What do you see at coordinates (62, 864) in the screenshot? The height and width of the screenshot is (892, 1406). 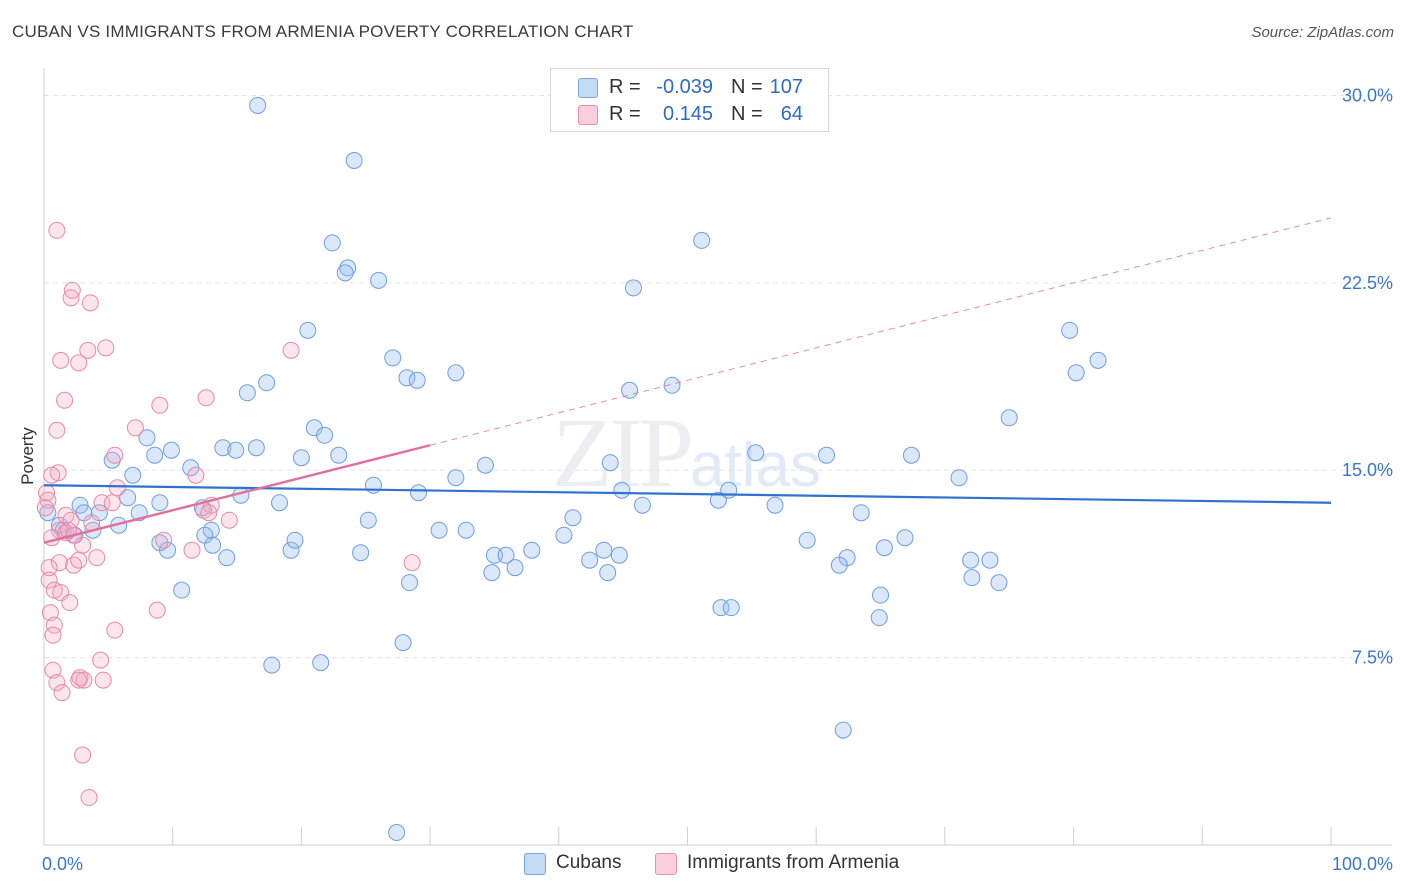 I see `x-tick-label: 0.0%` at bounding box center [62, 864].